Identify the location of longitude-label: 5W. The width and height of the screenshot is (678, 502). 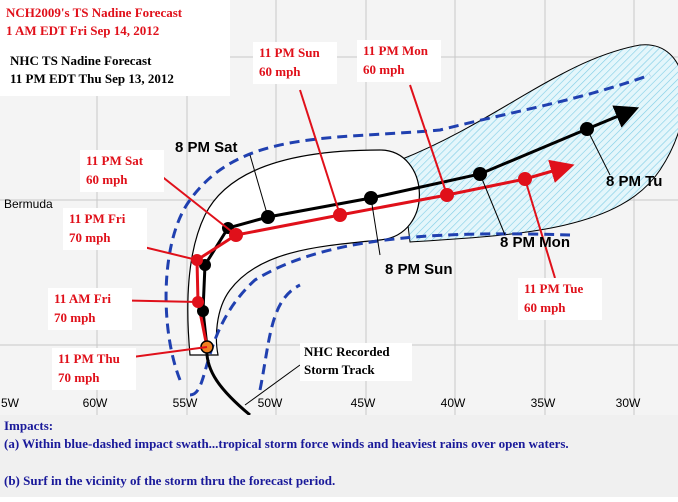
(10, 403).